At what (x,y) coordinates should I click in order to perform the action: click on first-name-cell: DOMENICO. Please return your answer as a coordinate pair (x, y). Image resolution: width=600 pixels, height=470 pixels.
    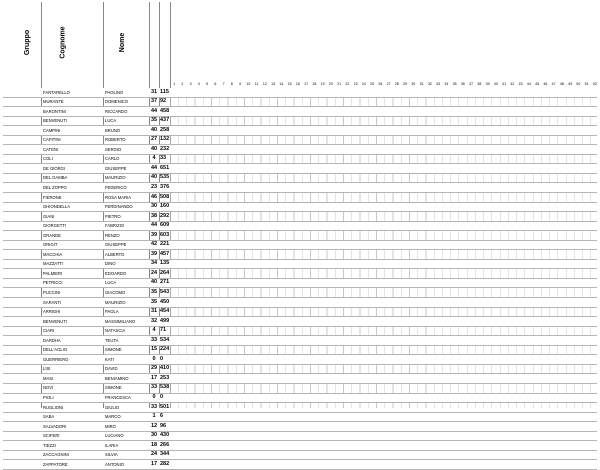
    Looking at the image, I should click on (117, 102).